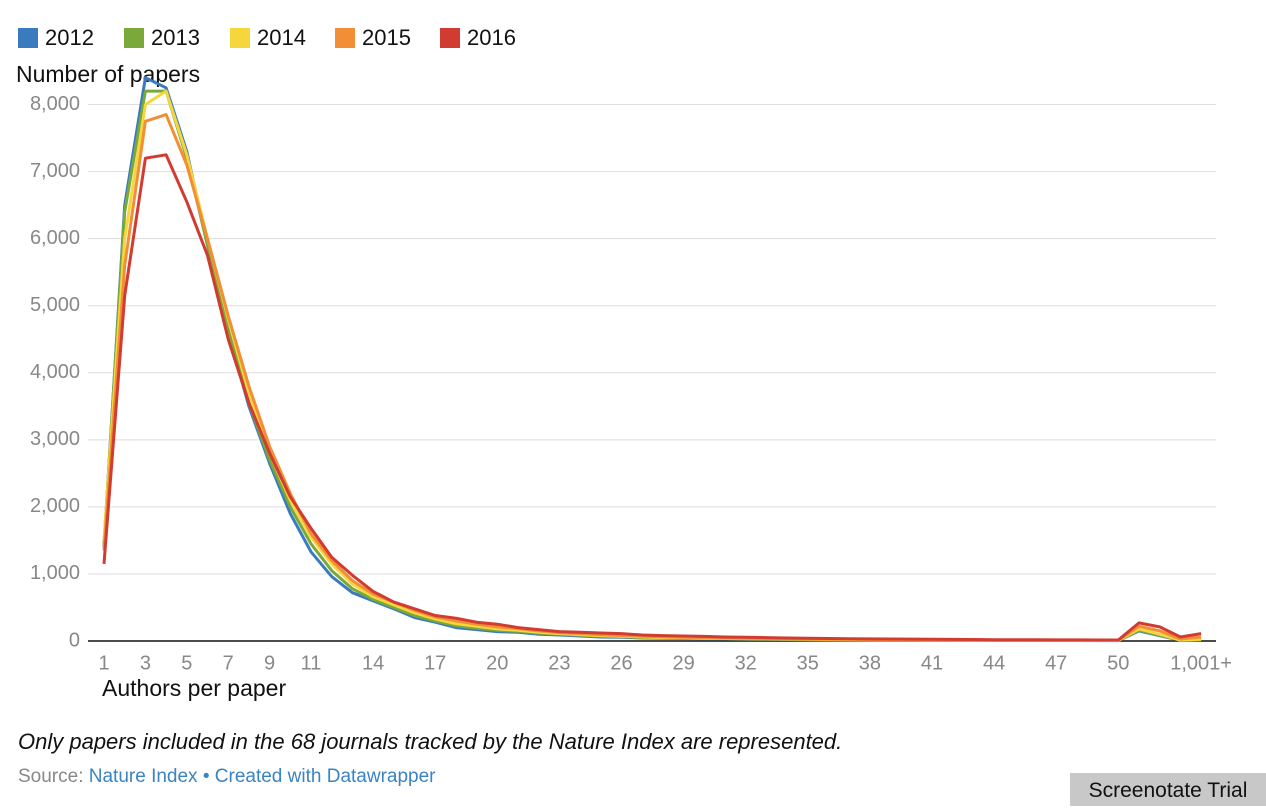  What do you see at coordinates (373, 663) in the screenshot?
I see `x-tick-label: 14` at bounding box center [373, 663].